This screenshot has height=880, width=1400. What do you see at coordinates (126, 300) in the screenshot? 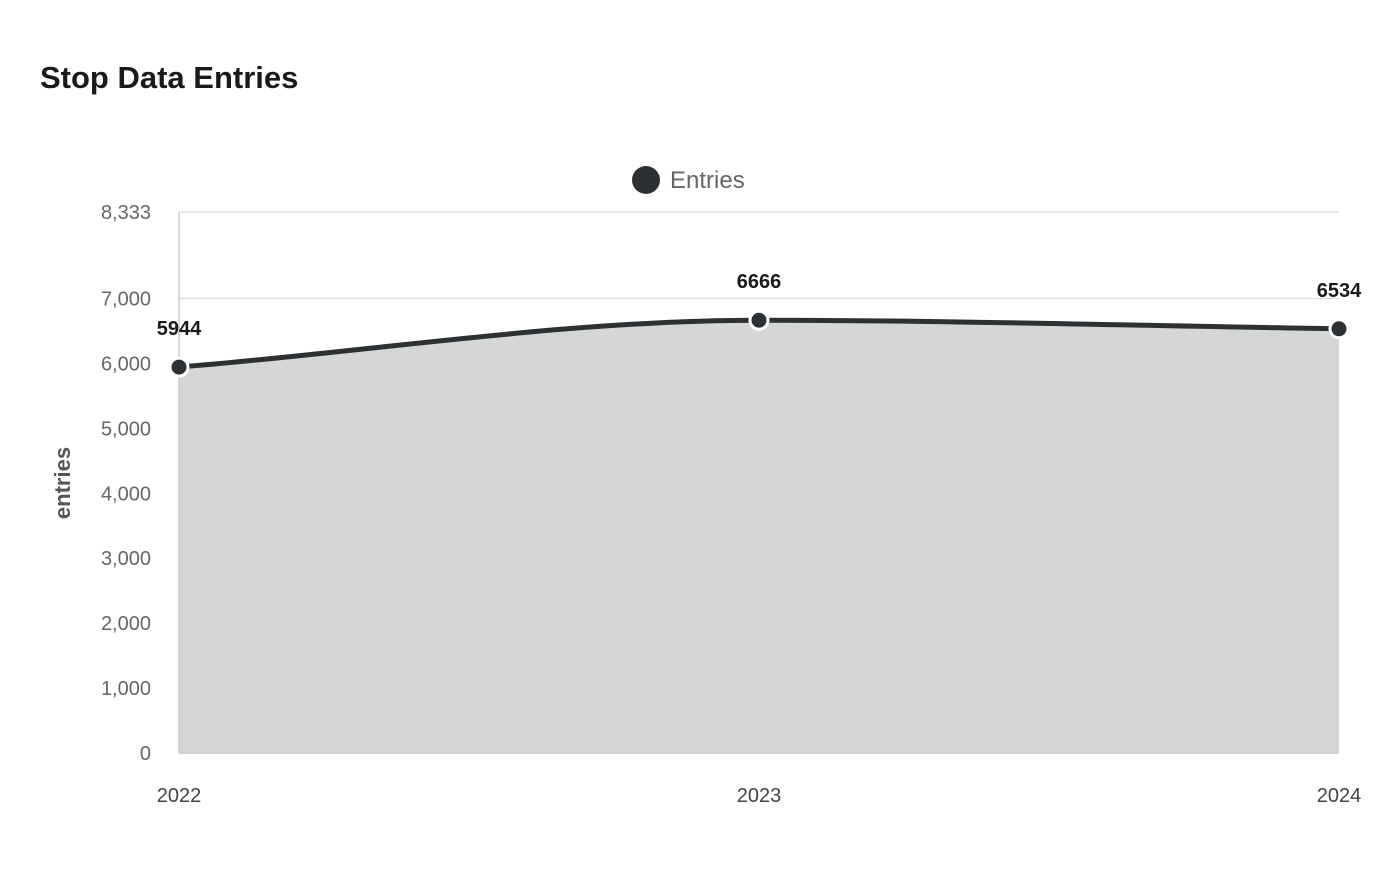
I see `y-tick-label: 7,000` at bounding box center [126, 300].